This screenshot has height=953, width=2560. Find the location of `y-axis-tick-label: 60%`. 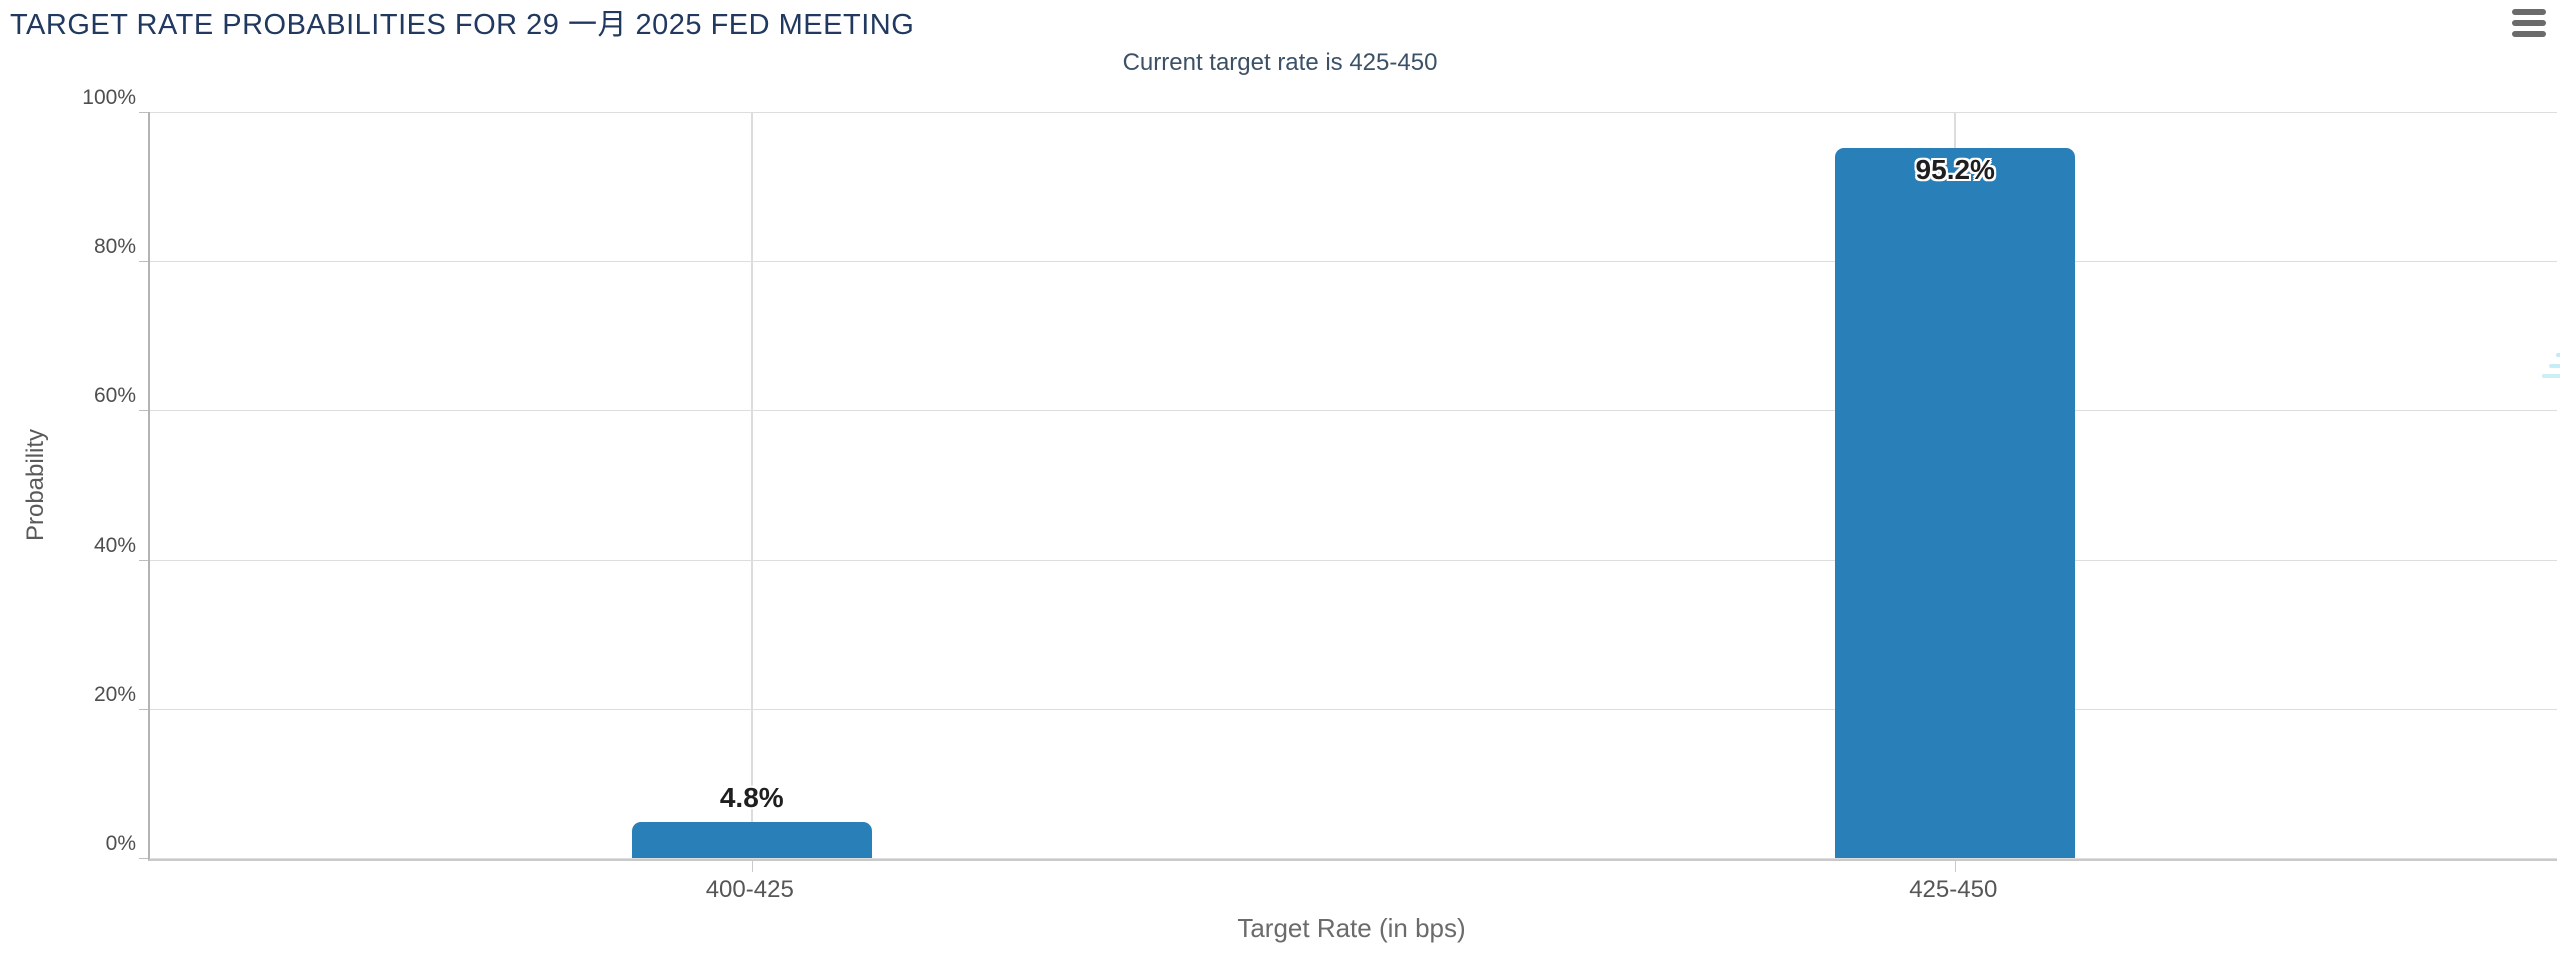

y-axis-tick-label: 60% is located at coordinates (114, 396).